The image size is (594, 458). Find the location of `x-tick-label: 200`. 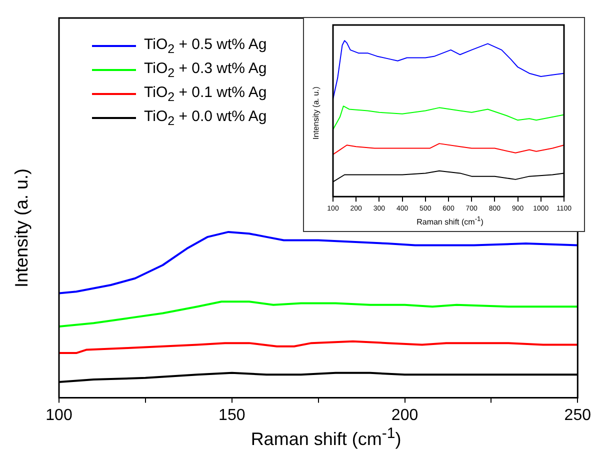

x-tick-label: 200 is located at coordinates (404, 415).